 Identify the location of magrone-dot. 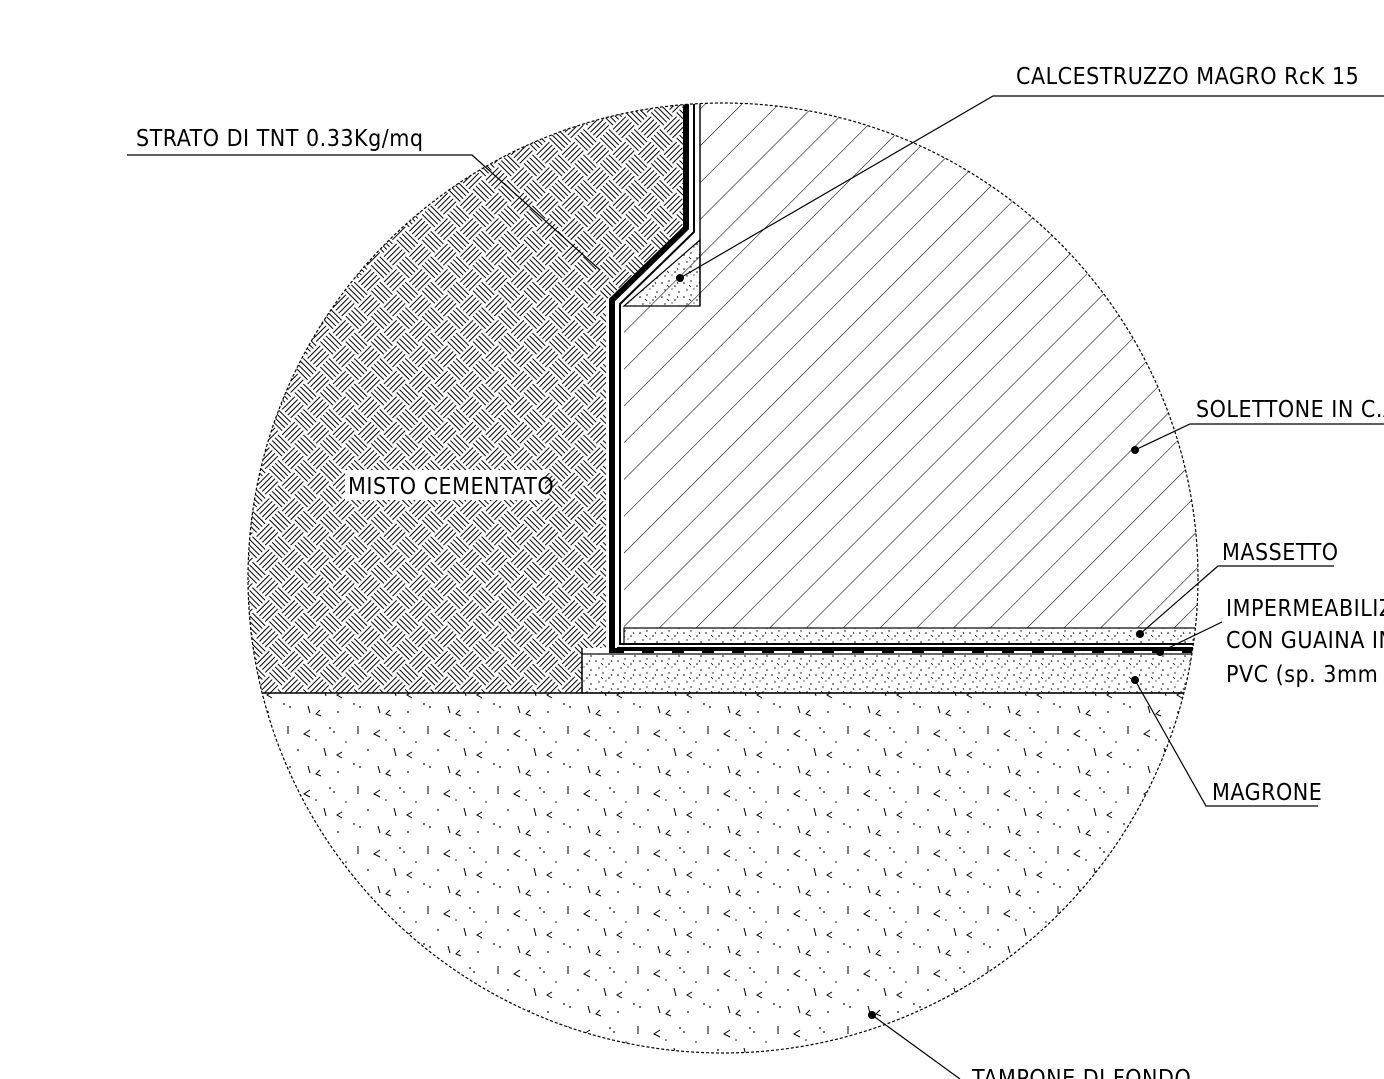
(1135, 680).